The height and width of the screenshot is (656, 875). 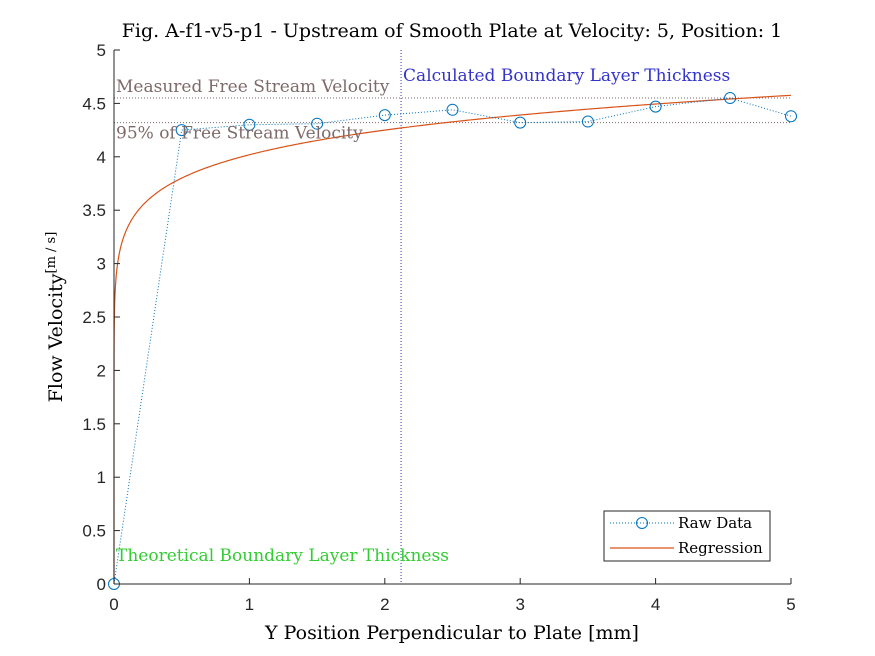 I want to click on legend-raw-data-label: Raw Data, so click(x=715, y=523).